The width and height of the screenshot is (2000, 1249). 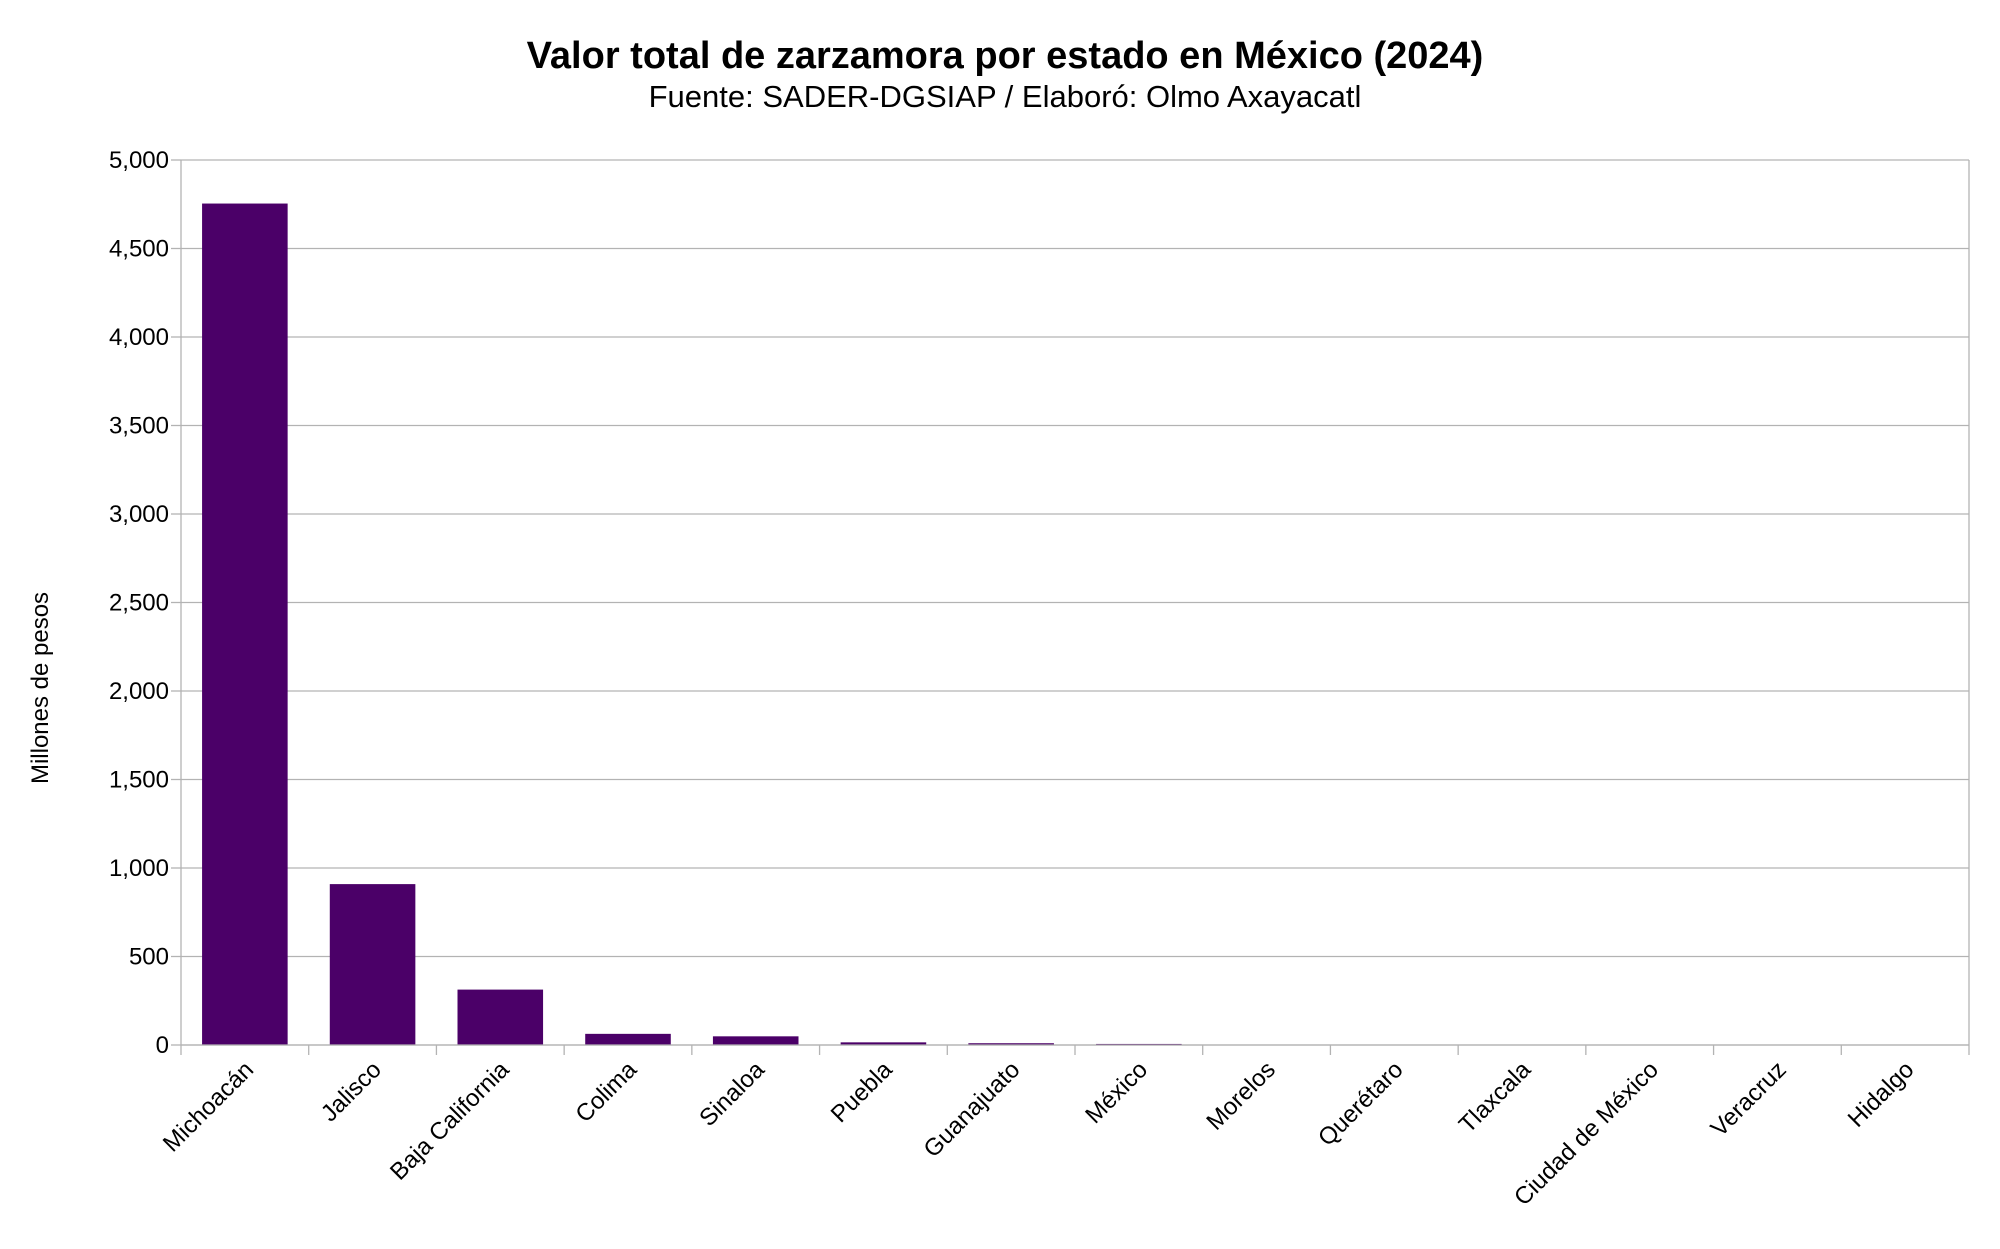 I want to click on x-tick-label: Sinaloa, so click(x=732, y=1094).